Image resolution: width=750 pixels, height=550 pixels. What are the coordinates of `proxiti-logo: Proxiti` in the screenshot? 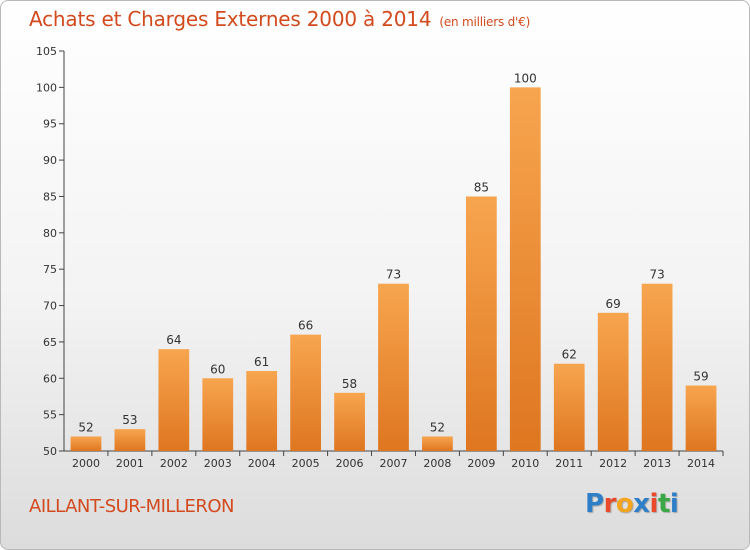 It's located at (632, 504).